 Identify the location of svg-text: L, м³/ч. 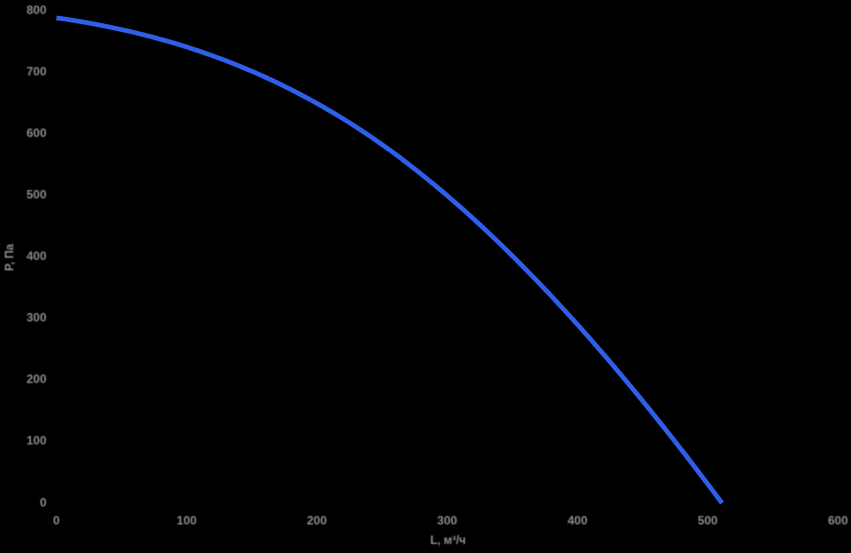
(448, 541).